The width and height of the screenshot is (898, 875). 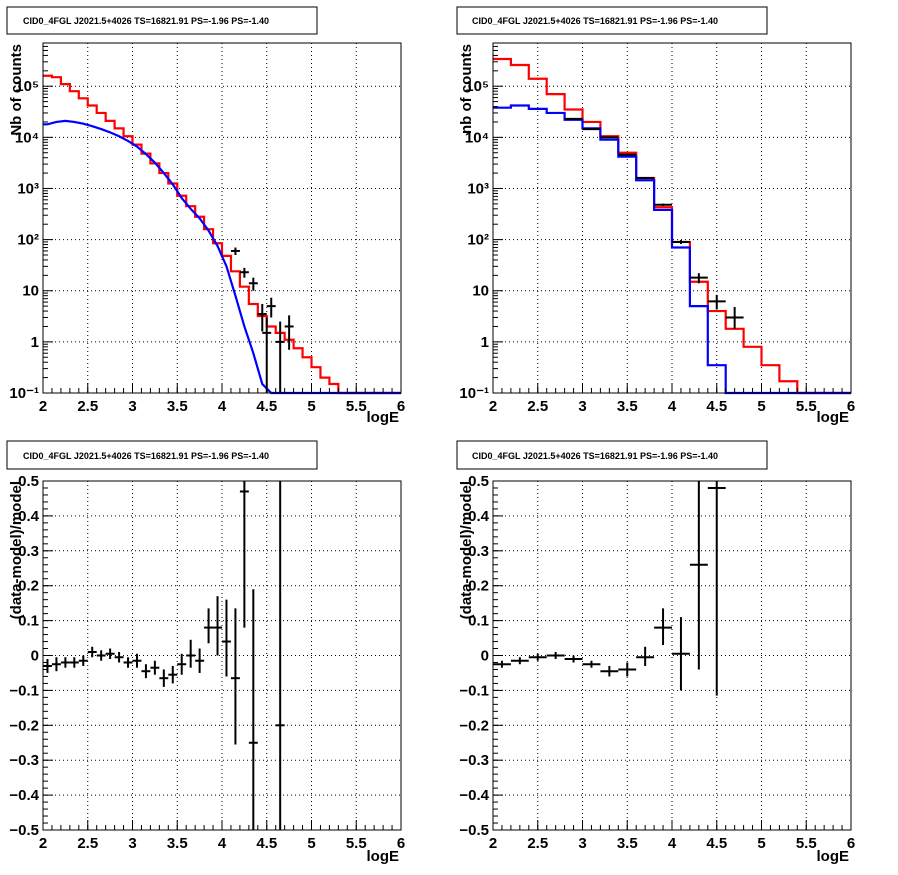 I want to click on y-axis-label: nb of counts, so click(x=466, y=89).